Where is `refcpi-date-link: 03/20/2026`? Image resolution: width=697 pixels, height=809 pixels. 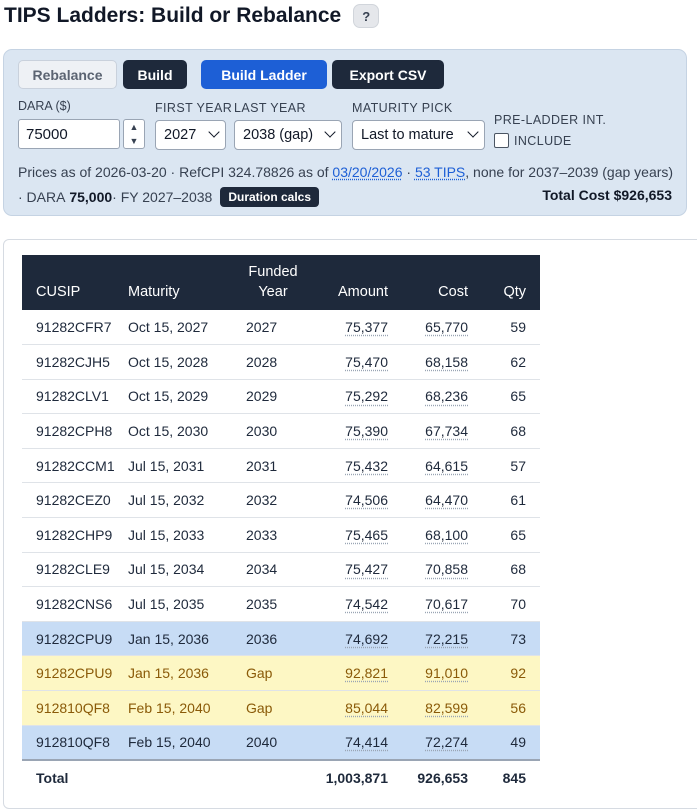 refcpi-date-link: 03/20/2026 is located at coordinates (367, 172).